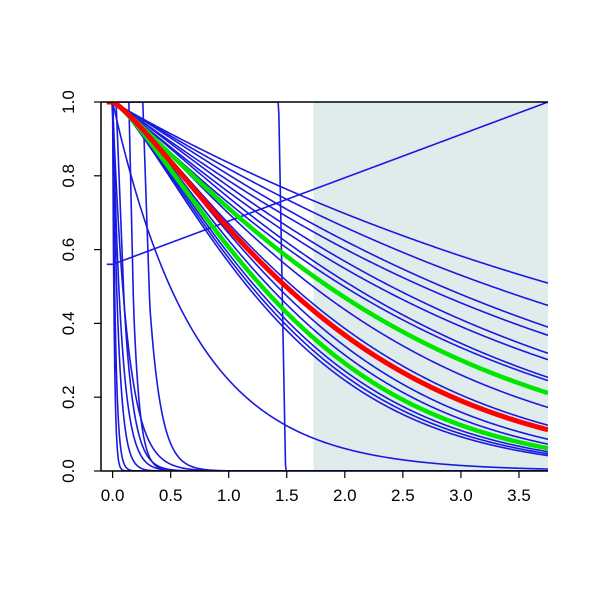 This screenshot has width=600, height=600. What do you see at coordinates (519, 495) in the screenshot?
I see `x-tick-label: 3.5` at bounding box center [519, 495].